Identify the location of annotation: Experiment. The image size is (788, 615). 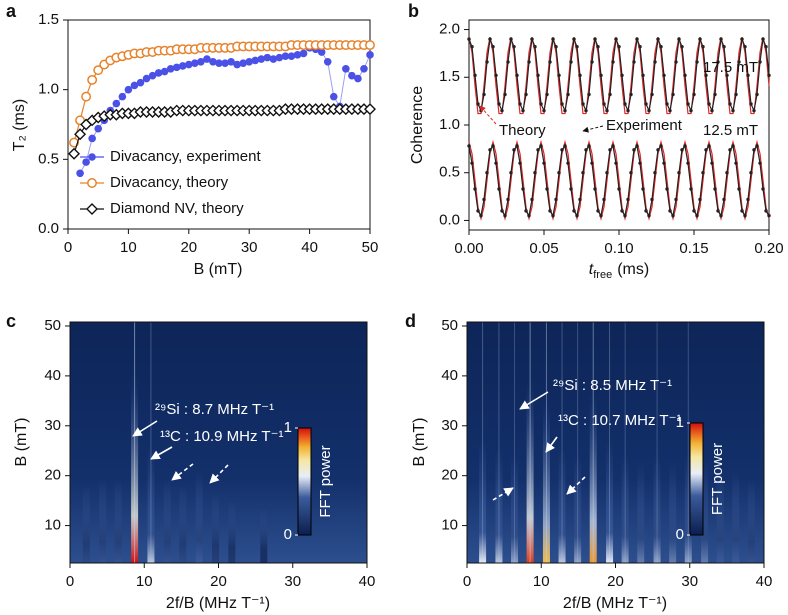
(644, 125).